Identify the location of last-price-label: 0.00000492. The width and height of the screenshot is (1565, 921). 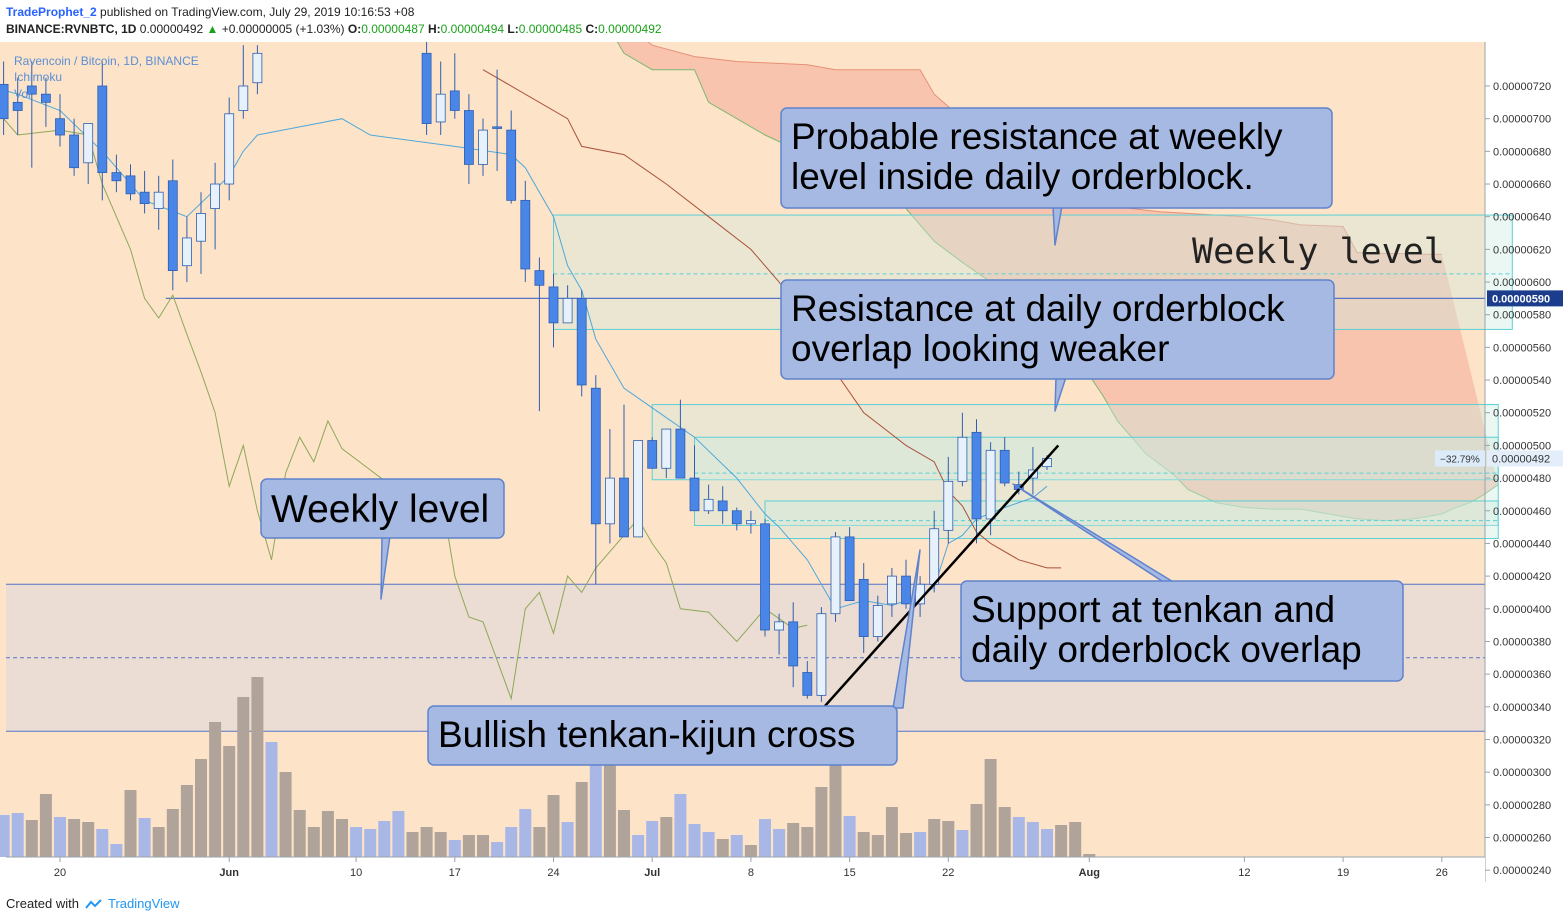
(1521, 459).